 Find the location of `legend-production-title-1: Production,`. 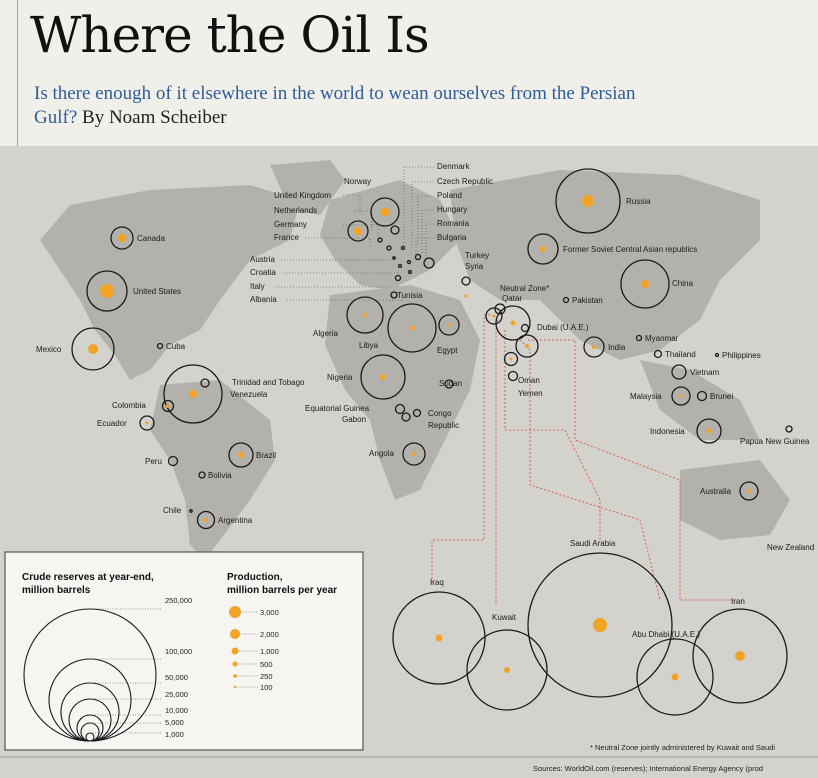

legend-production-title-1: Production, is located at coordinates (255, 577).